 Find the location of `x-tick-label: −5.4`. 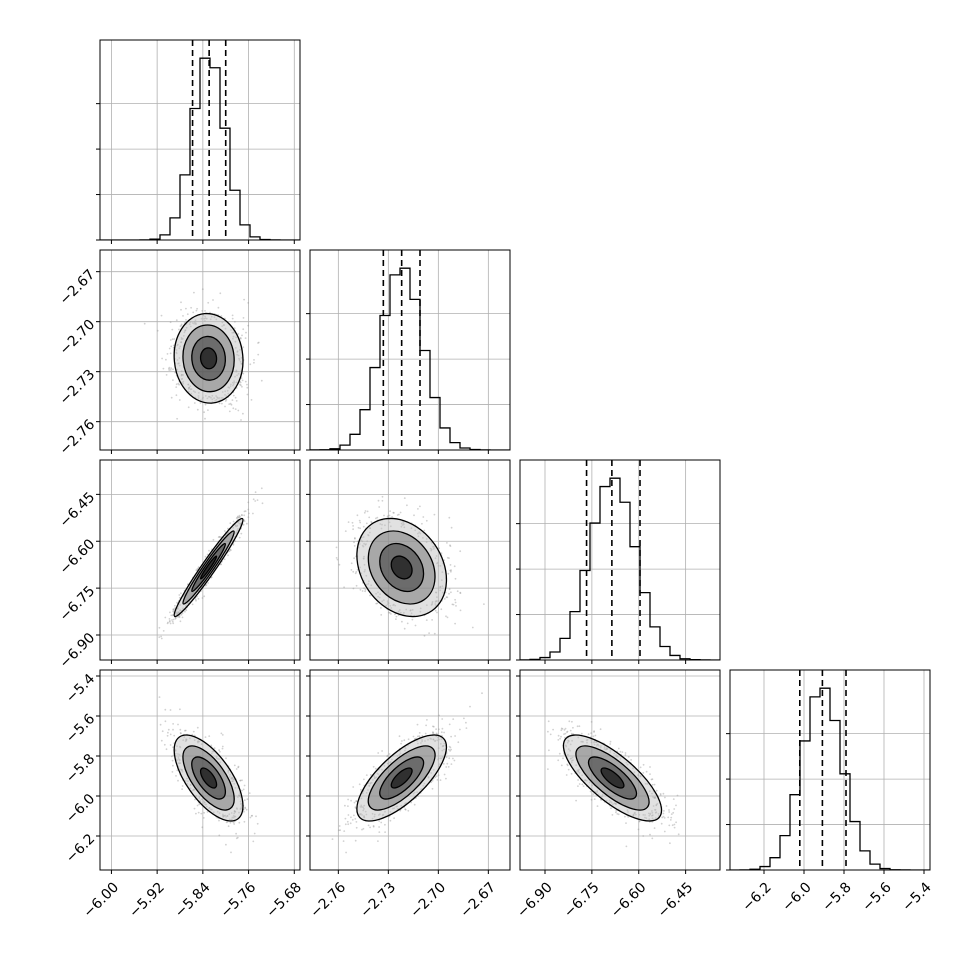

x-tick-label: −5.4 is located at coordinates (916, 896).